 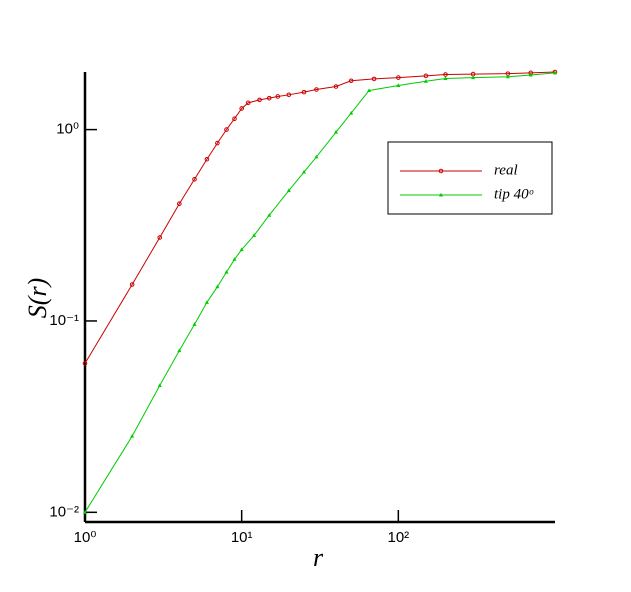 What do you see at coordinates (64, 320) in the screenshot?
I see `y-tick-label: 10⁻¹` at bounding box center [64, 320].